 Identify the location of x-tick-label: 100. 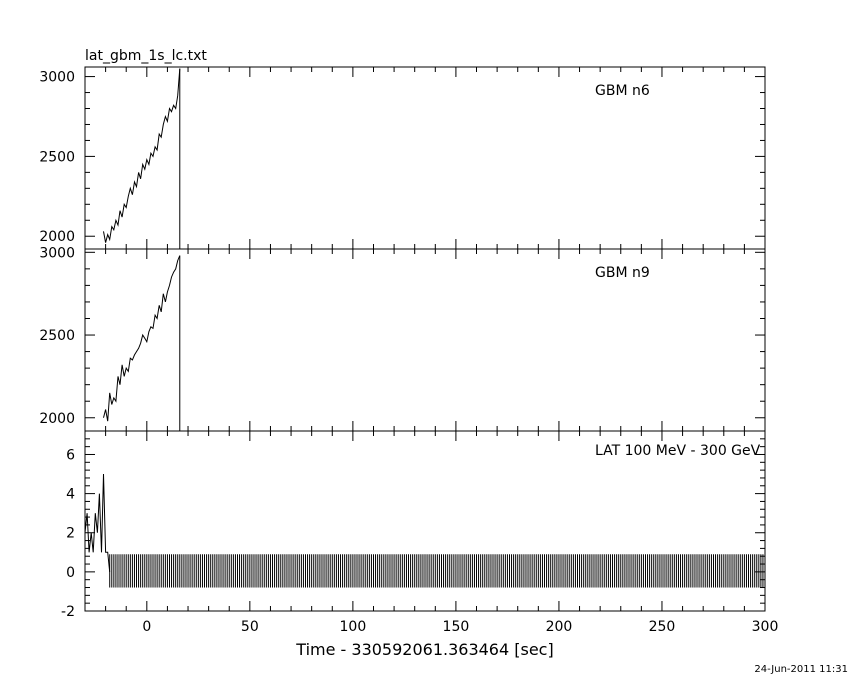
(353, 627).